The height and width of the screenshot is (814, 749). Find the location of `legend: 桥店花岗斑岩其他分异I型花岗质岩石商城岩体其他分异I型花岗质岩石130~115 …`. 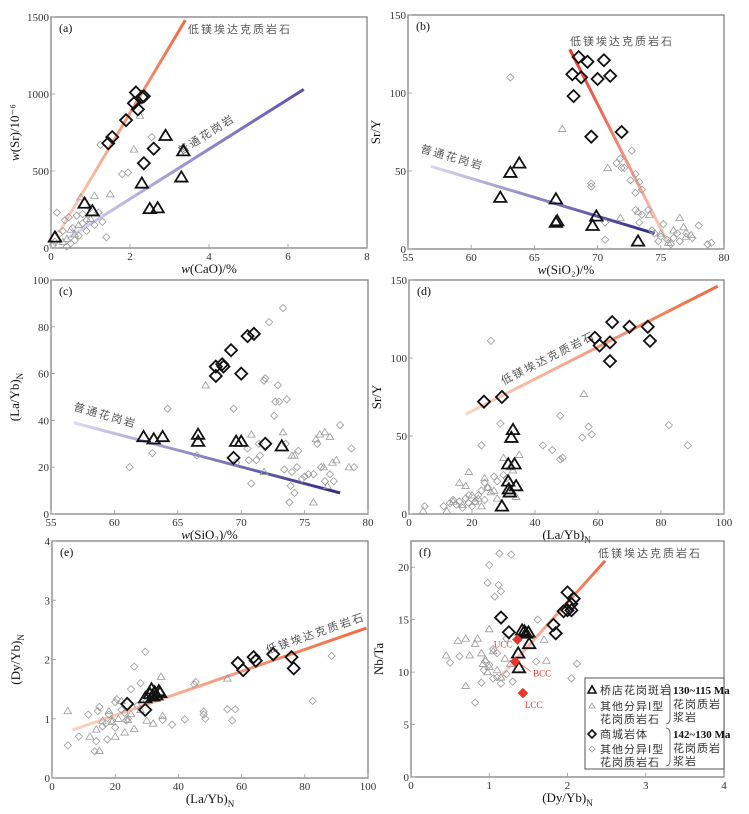

legend: 桥店花岗斑岩其他分异I型花岗质岩石商城岩体其他分异I型花岗质岩石130~115 … is located at coordinates (657, 723).